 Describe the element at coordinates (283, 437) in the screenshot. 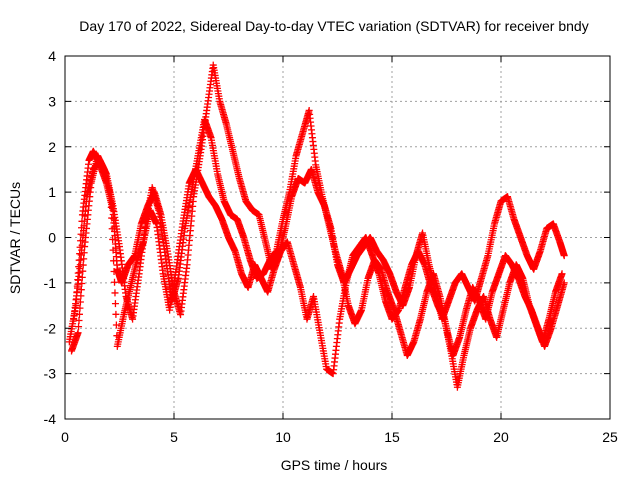

I see `x-tick-label: 10` at that location.